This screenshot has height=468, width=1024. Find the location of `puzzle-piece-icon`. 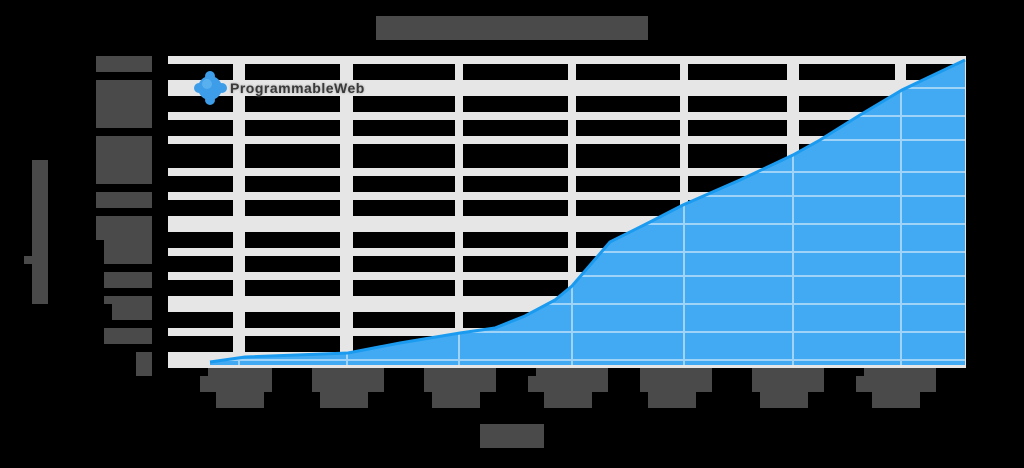

puzzle-piece-icon is located at coordinates (210, 88).